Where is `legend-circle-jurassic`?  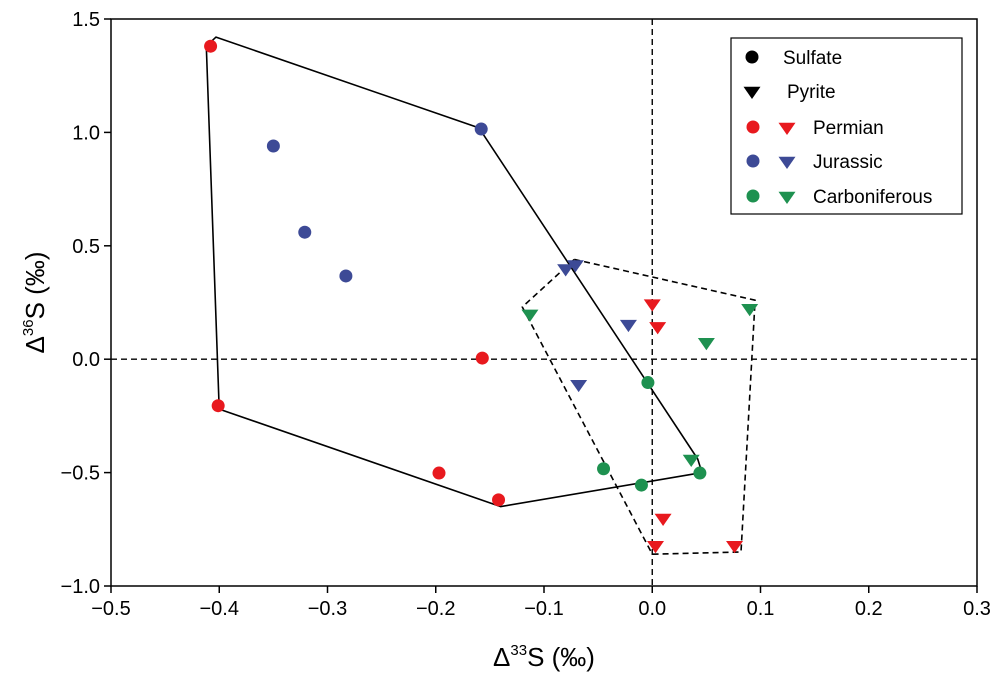
legend-circle-jurassic is located at coordinates (753, 161).